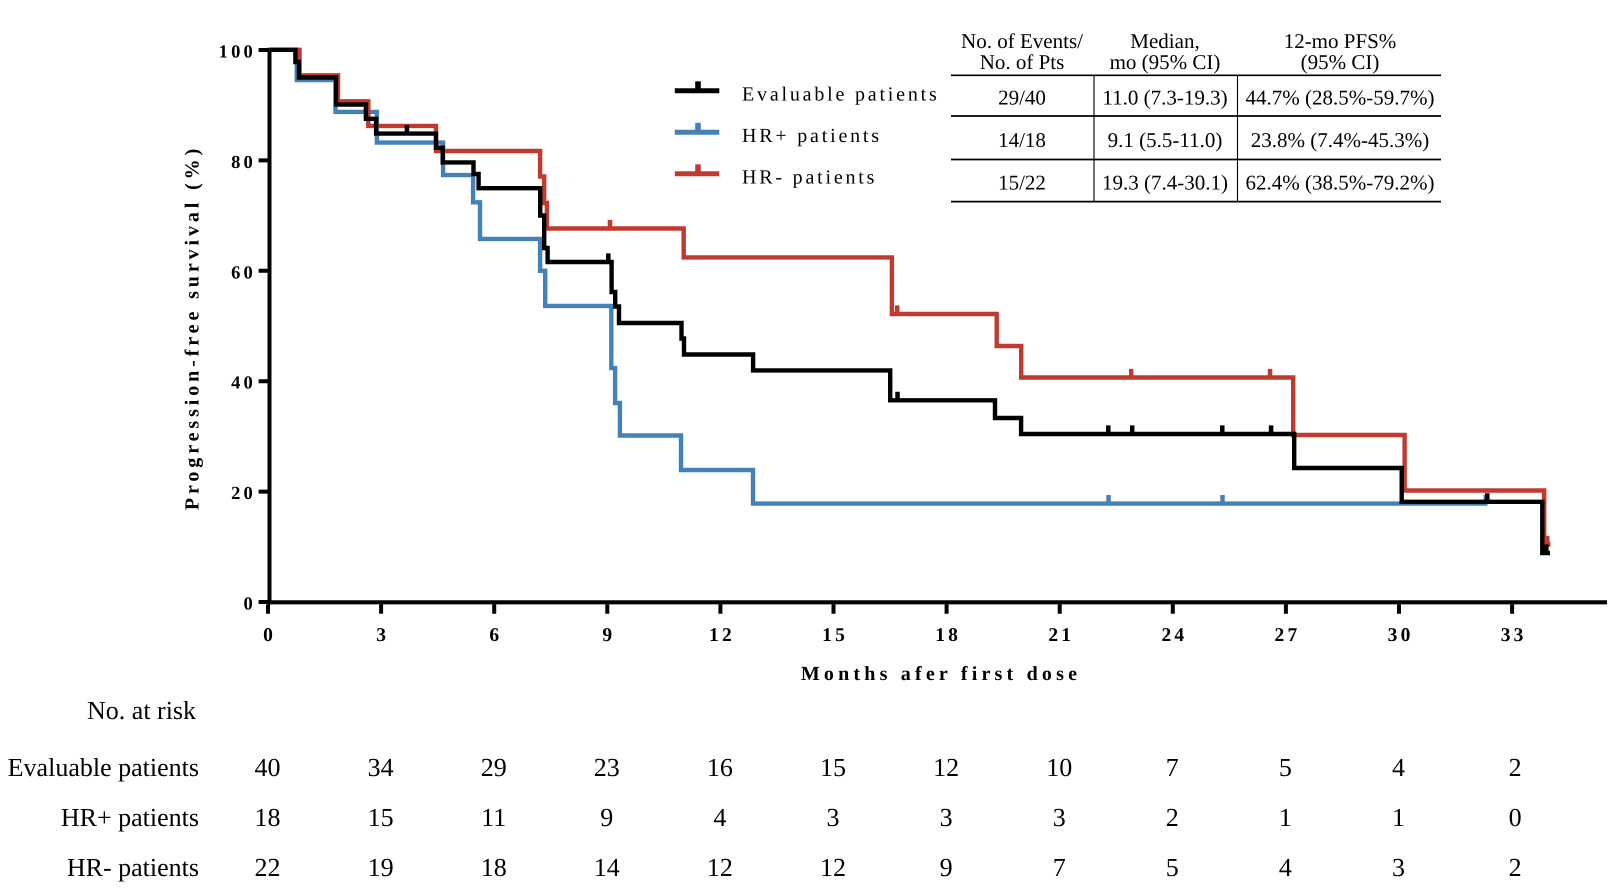 The width and height of the screenshot is (1618, 888). Describe the element at coordinates (494, 767) in the screenshot. I see `svg-text: 29` at that location.